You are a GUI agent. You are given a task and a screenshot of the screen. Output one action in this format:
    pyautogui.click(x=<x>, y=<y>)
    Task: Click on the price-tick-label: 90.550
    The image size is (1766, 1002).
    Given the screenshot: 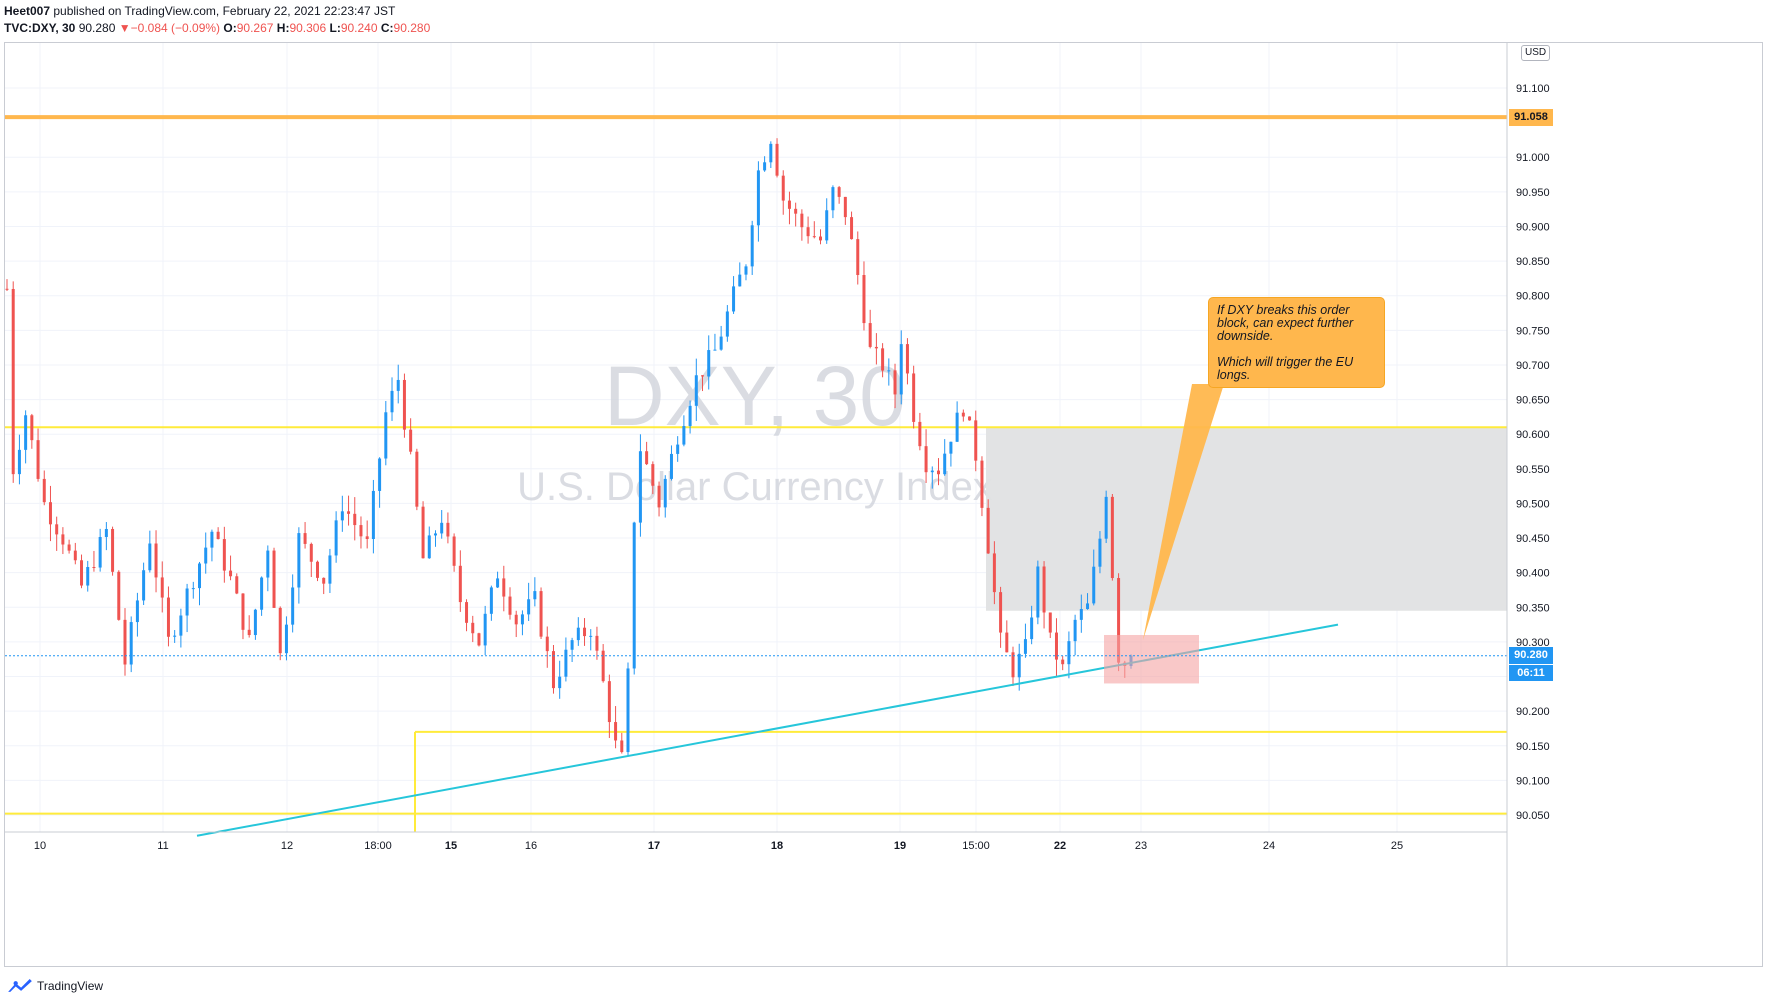 What is the action you would take?
    pyautogui.click(x=1533, y=470)
    